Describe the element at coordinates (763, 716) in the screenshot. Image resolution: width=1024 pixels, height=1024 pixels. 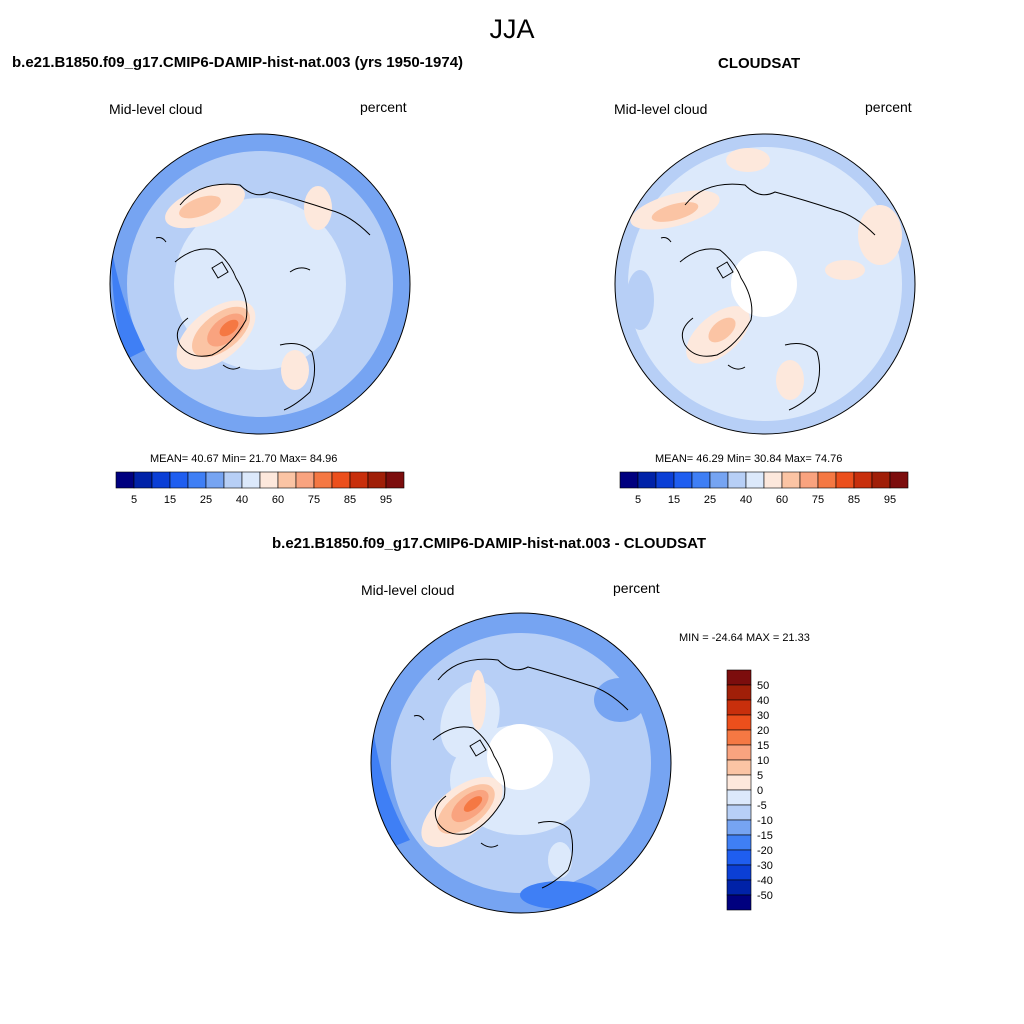
I see `diff-colorbar-tick-label: 30` at that location.